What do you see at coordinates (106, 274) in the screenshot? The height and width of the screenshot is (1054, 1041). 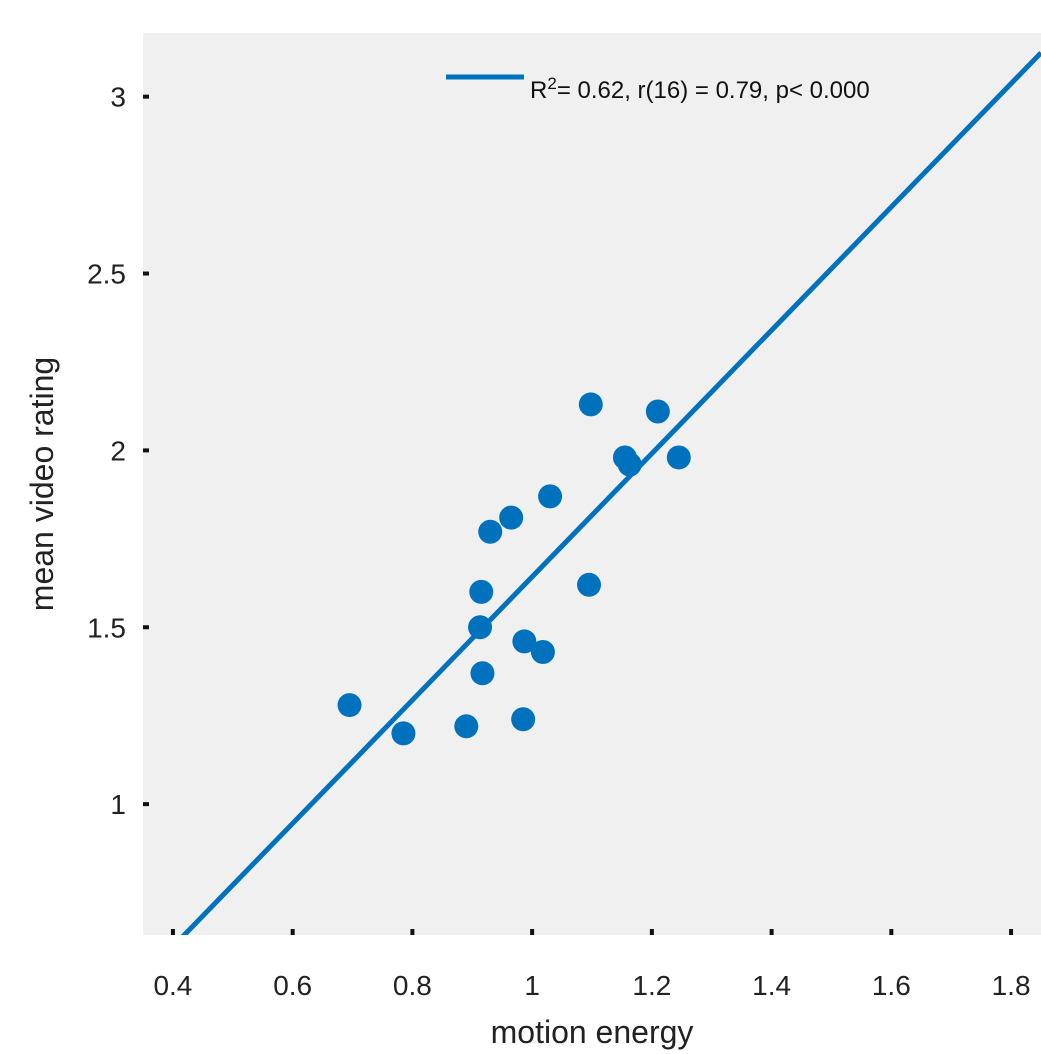 I see `y-tick-label: 2.5` at bounding box center [106, 274].